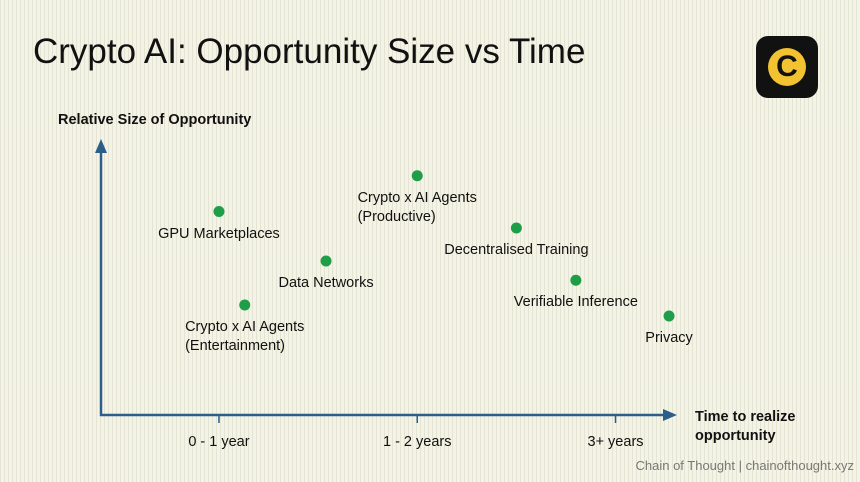  Describe the element at coordinates (155, 120) in the screenshot. I see `y-axis-label: Relative Size of Opportunity` at that location.